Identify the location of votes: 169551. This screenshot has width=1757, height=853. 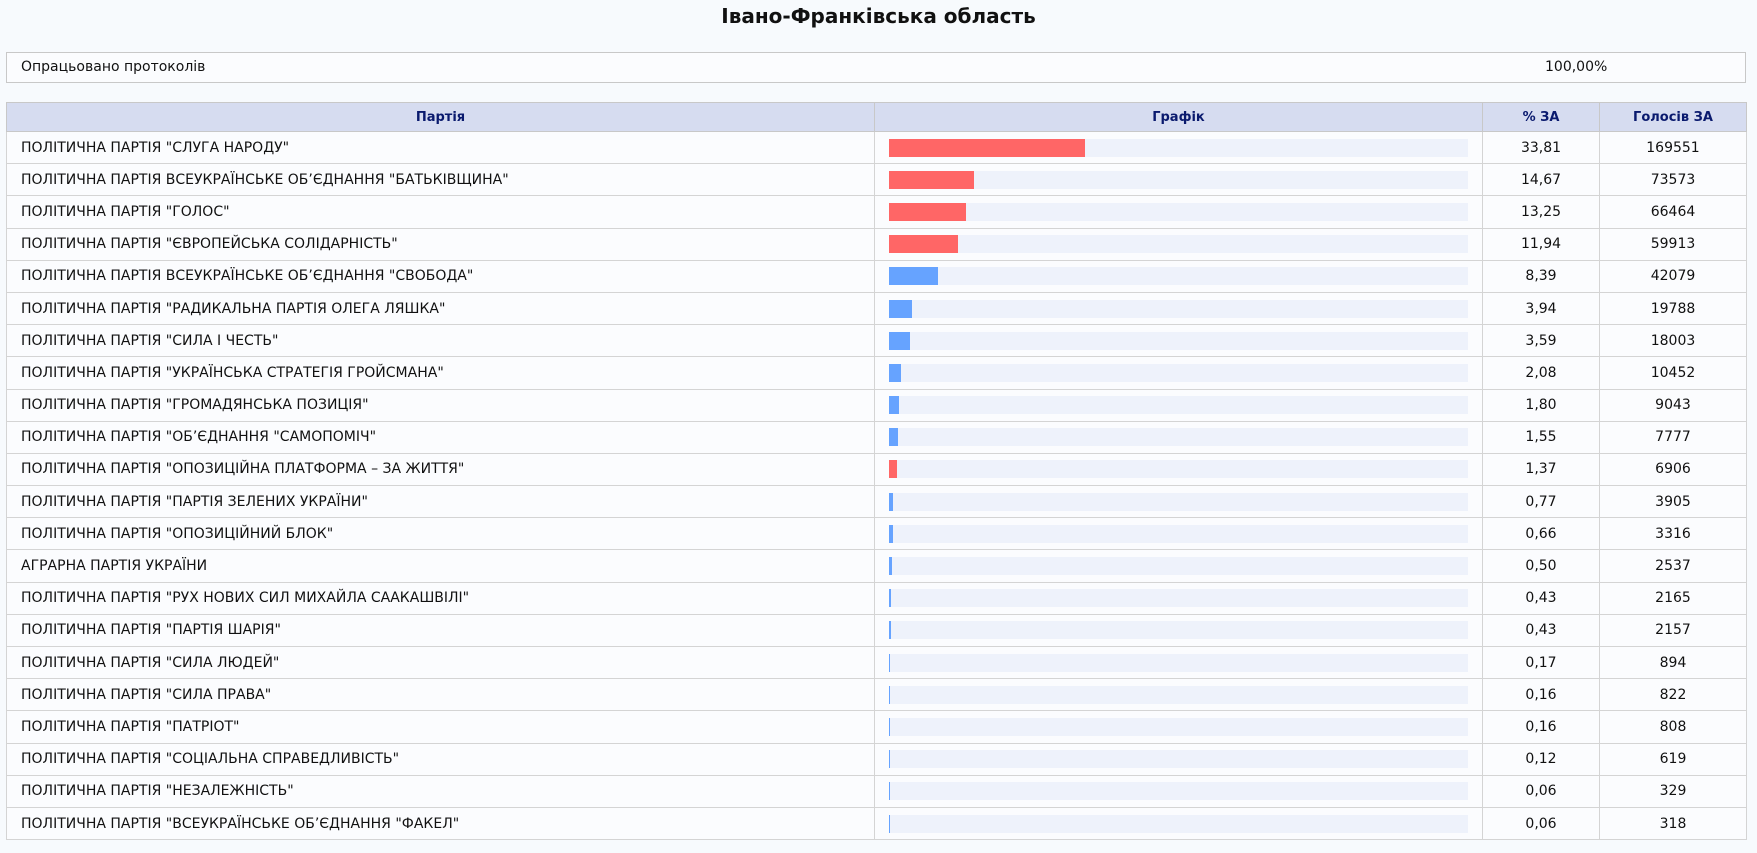
(1673, 147).